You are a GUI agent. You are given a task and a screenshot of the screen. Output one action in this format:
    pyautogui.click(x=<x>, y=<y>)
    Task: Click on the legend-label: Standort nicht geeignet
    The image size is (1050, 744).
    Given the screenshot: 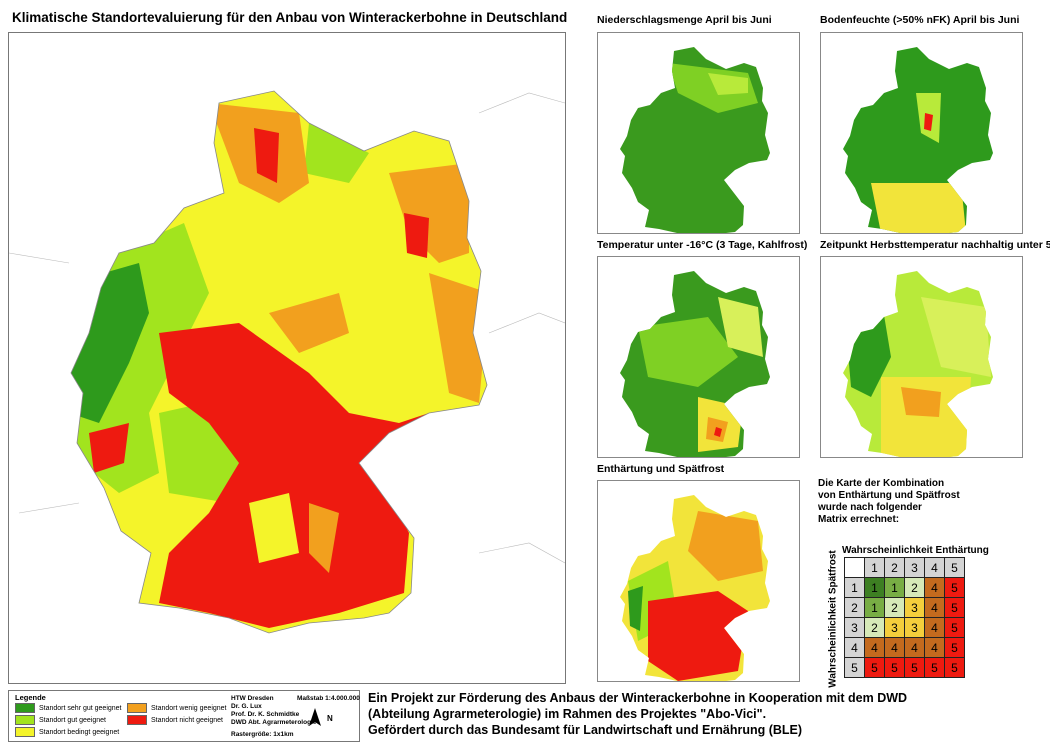 What is the action you would take?
    pyautogui.click(x=187, y=720)
    